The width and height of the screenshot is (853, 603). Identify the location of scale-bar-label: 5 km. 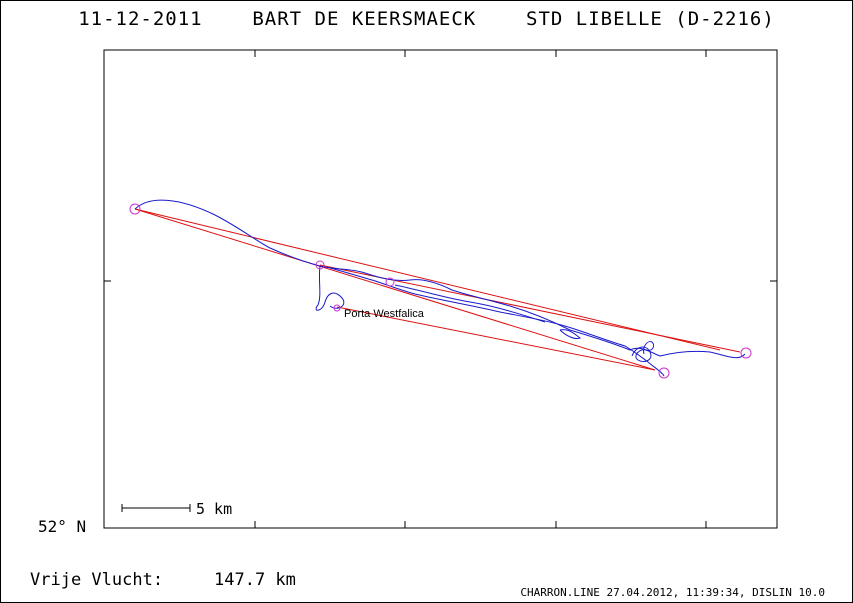
(214, 509).